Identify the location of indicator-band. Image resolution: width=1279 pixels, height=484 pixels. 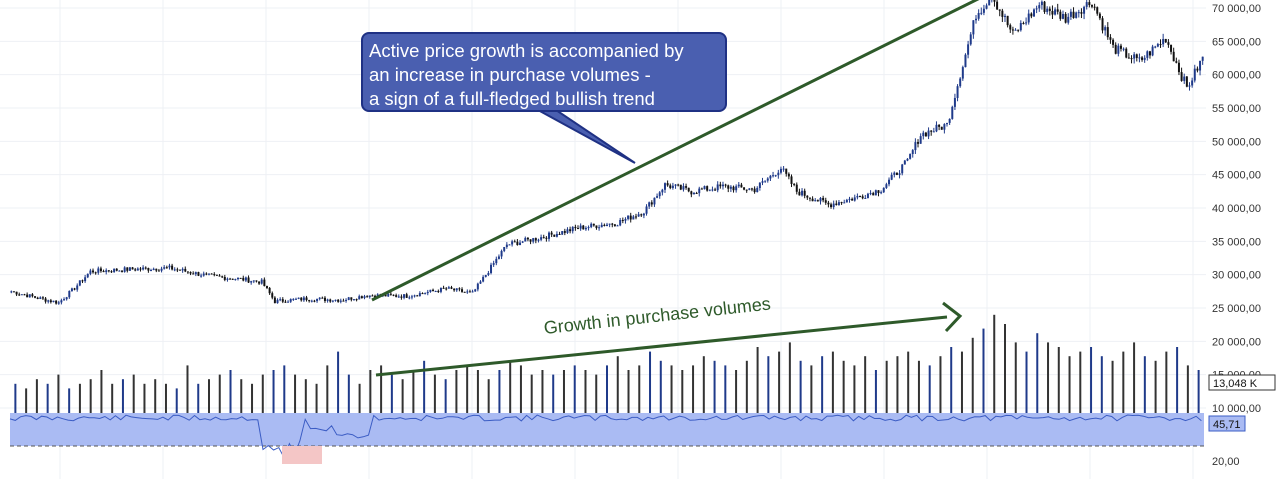
(607, 429).